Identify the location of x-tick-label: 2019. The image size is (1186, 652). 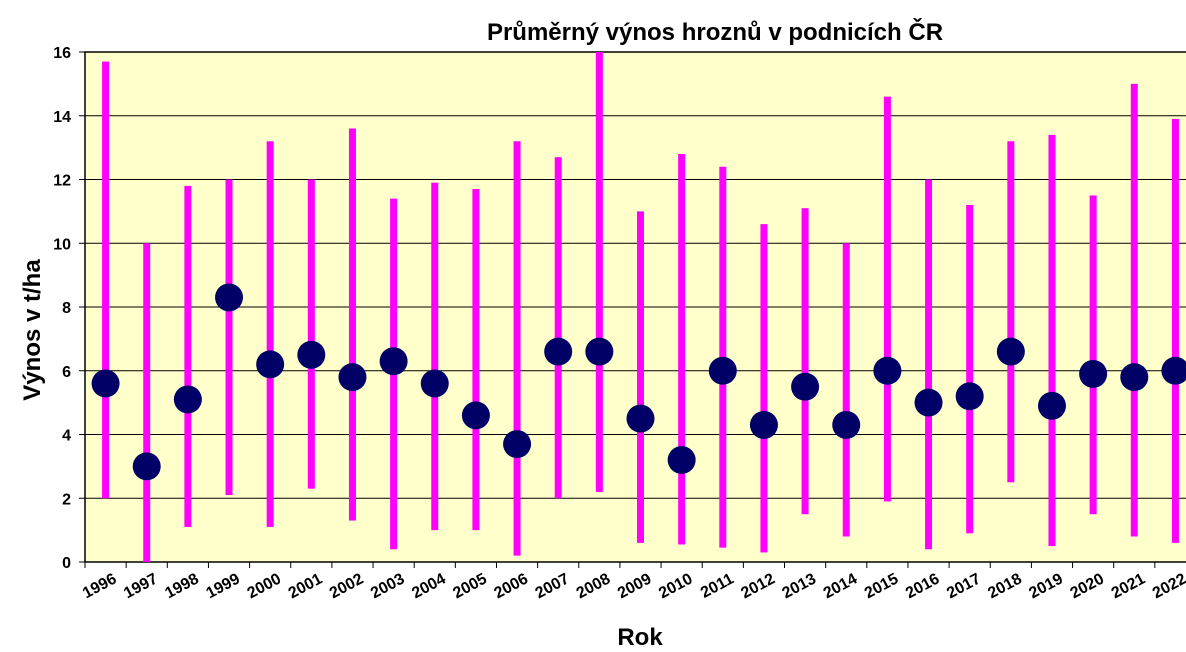
(1045, 586).